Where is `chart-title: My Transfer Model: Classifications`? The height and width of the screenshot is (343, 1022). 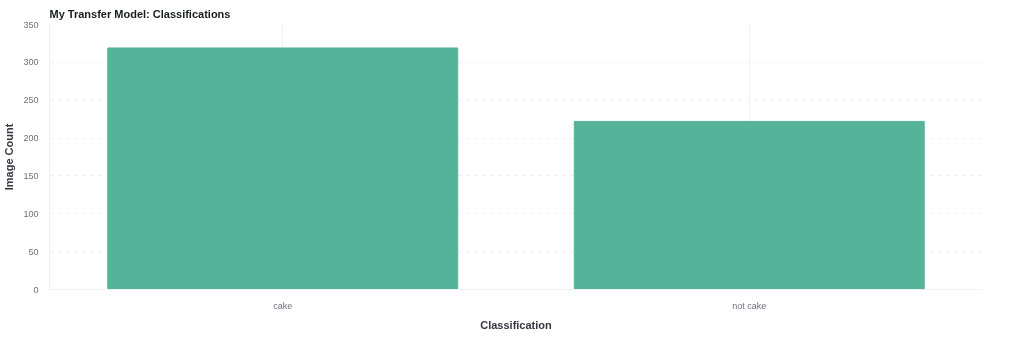
chart-title: My Transfer Model: Classifications is located at coordinates (140, 13).